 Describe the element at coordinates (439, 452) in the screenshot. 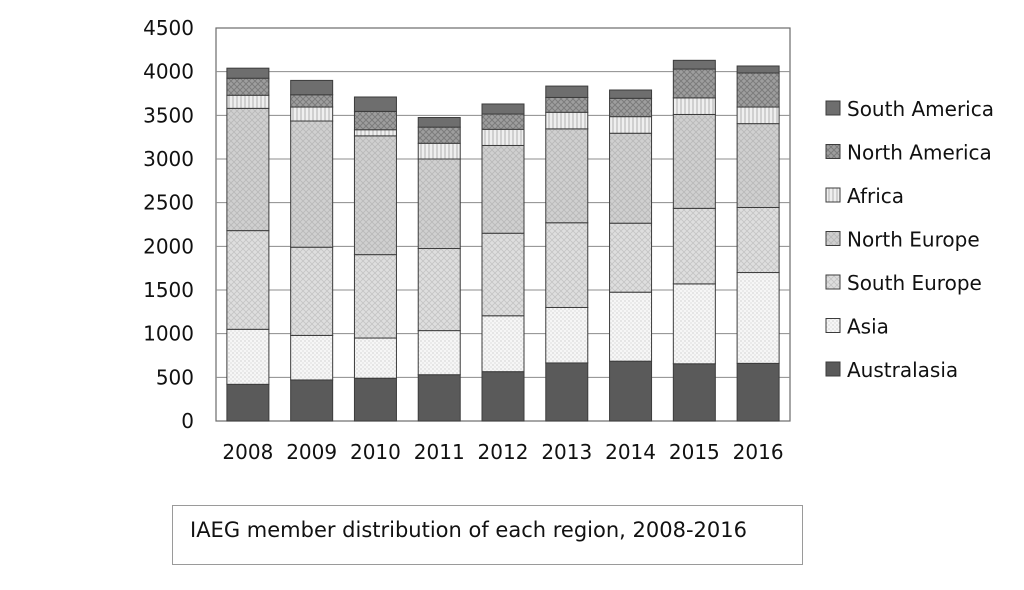

I see `x-tick-label: 2011` at that location.